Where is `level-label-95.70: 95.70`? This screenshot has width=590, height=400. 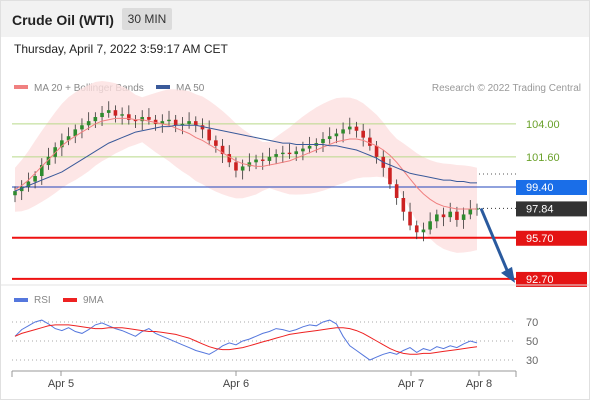 level-label-95.70: 95.70 is located at coordinates (540, 239).